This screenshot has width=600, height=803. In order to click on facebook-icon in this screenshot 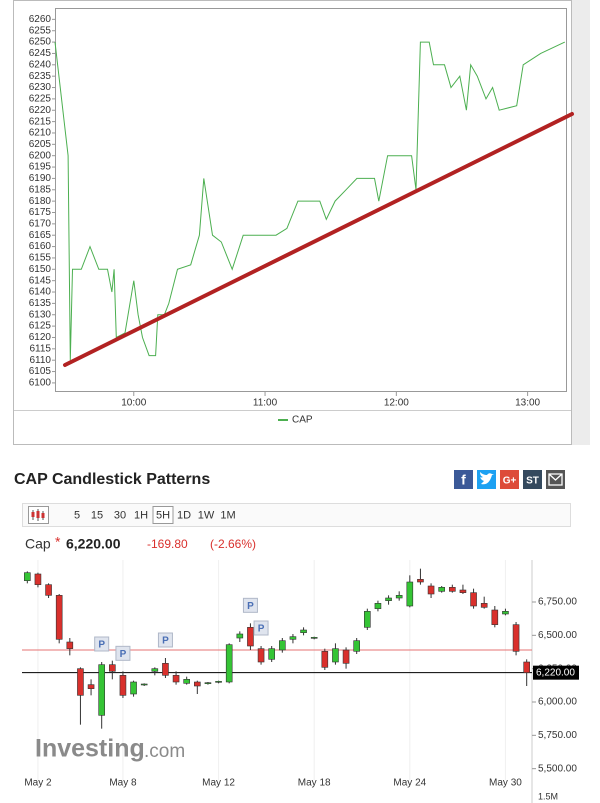, I will do `click(463, 479)`.